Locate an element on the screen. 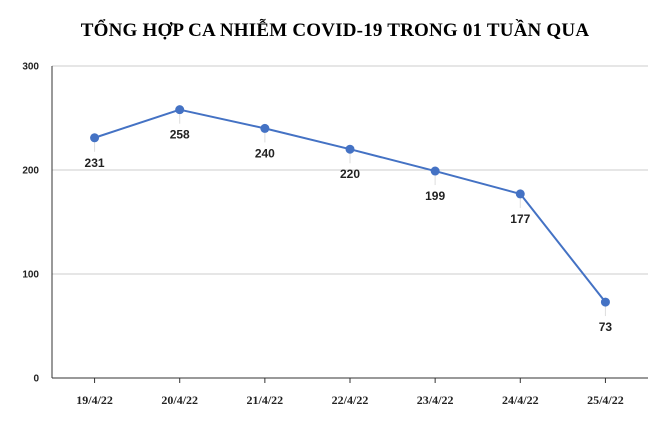 This screenshot has width=670, height=428. data-label: 231 is located at coordinates (95, 163).